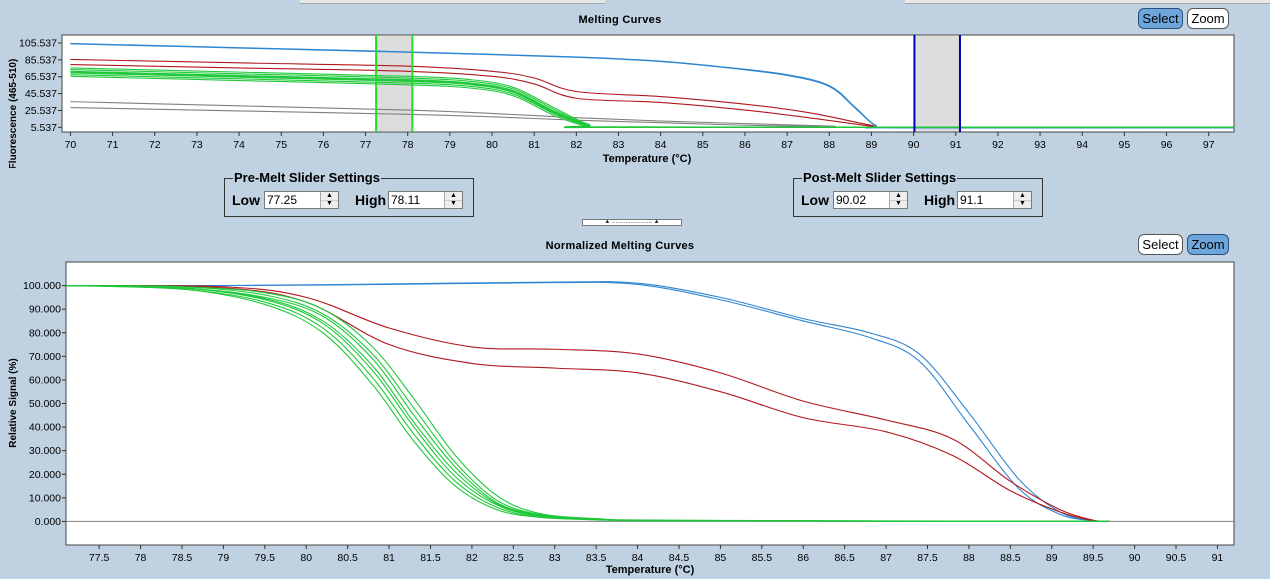 The height and width of the screenshot is (579, 1270). What do you see at coordinates (45, 310) in the screenshot?
I see `y-tick-label: 90.000` at bounding box center [45, 310].